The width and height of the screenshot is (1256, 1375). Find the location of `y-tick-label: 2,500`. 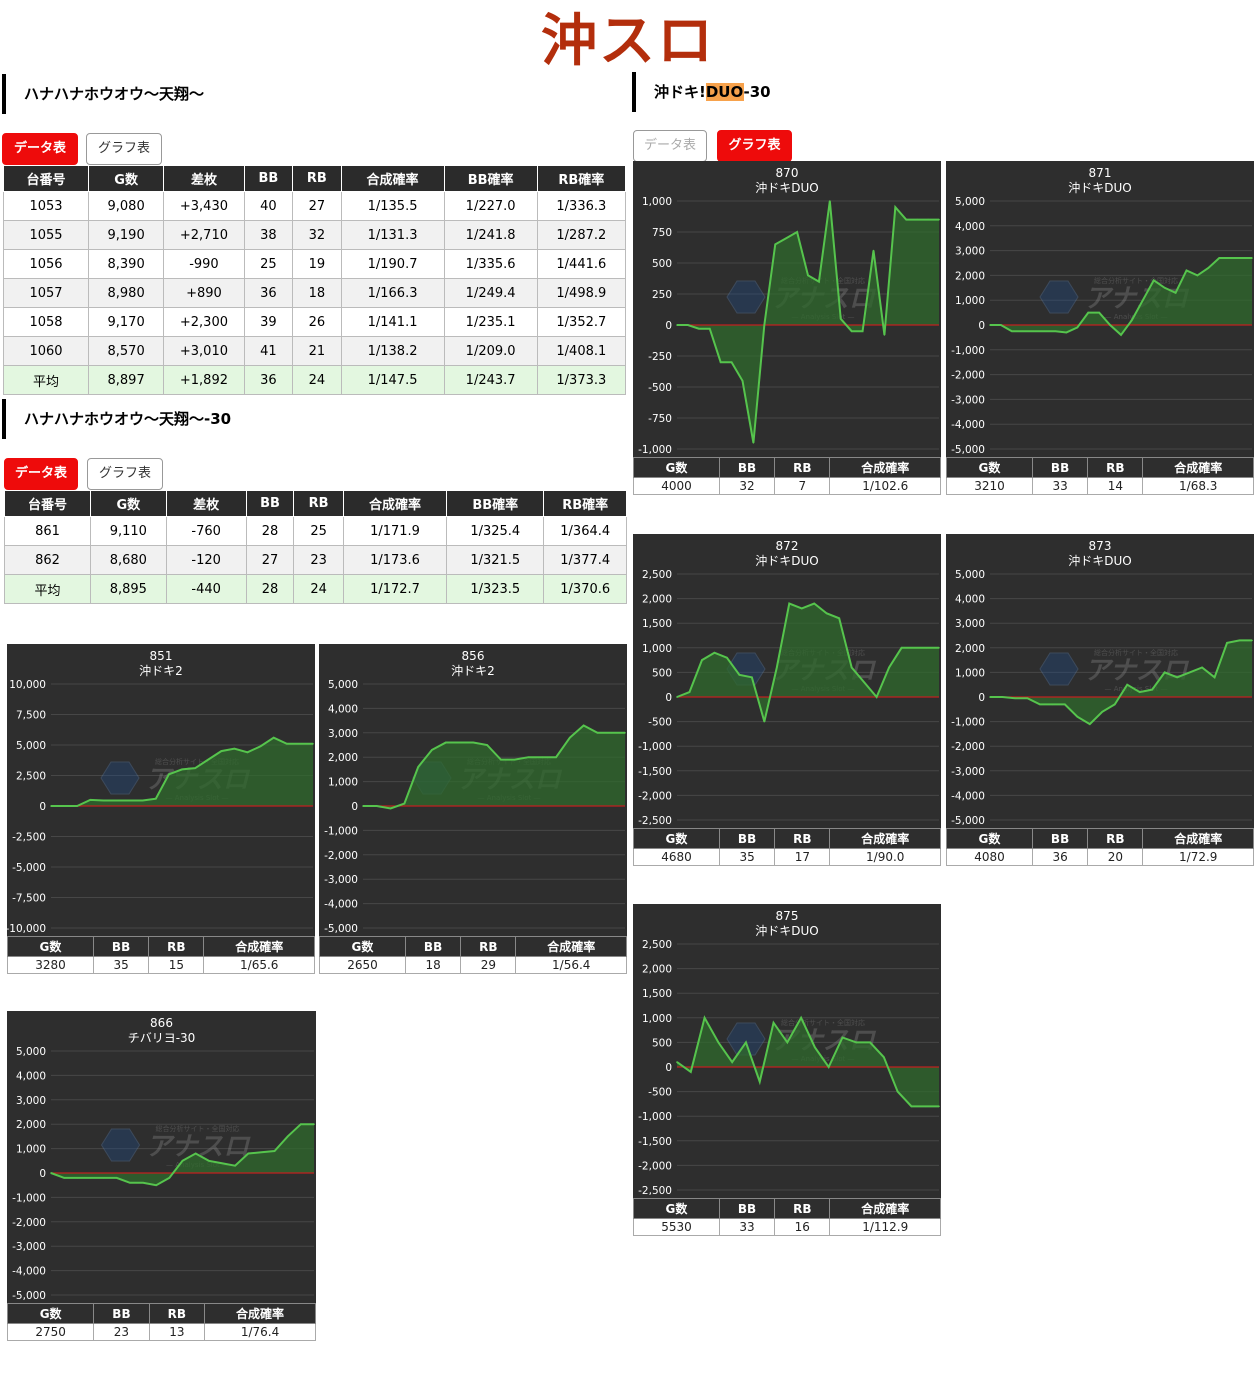

y-tick-label: 2,500 is located at coordinates (657, 575).